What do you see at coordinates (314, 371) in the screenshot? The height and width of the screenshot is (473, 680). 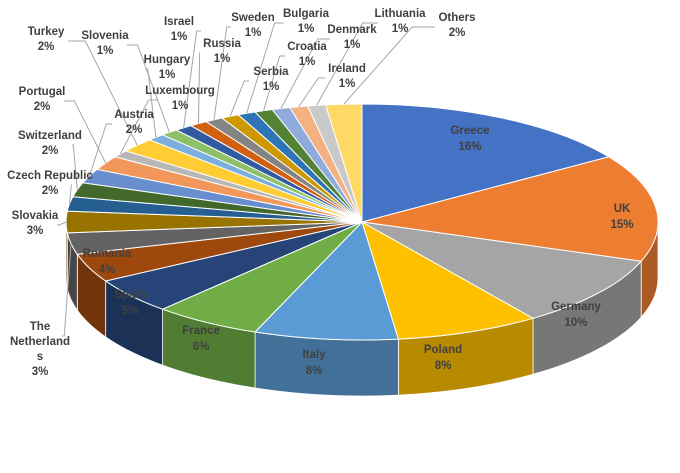 I see `value-italy: 8%` at bounding box center [314, 371].